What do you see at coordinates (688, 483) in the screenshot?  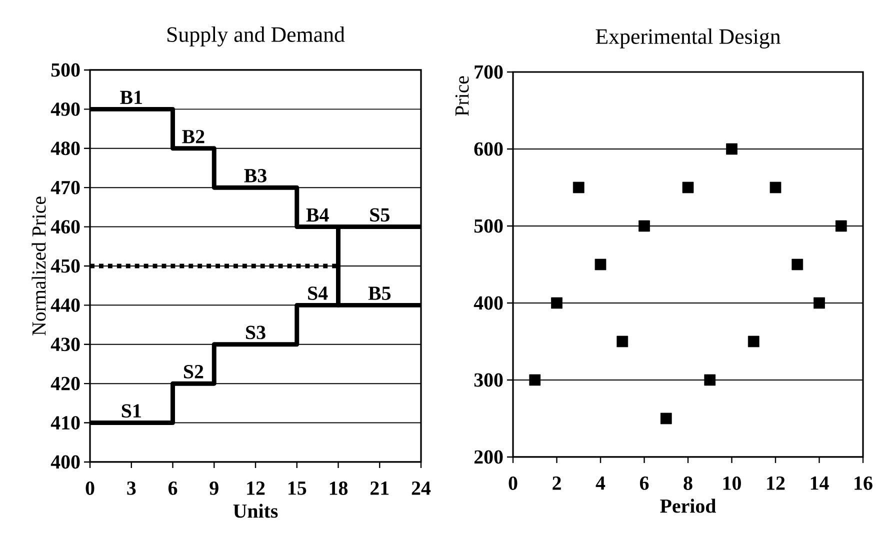 I see `x-tick-label: 8` at bounding box center [688, 483].